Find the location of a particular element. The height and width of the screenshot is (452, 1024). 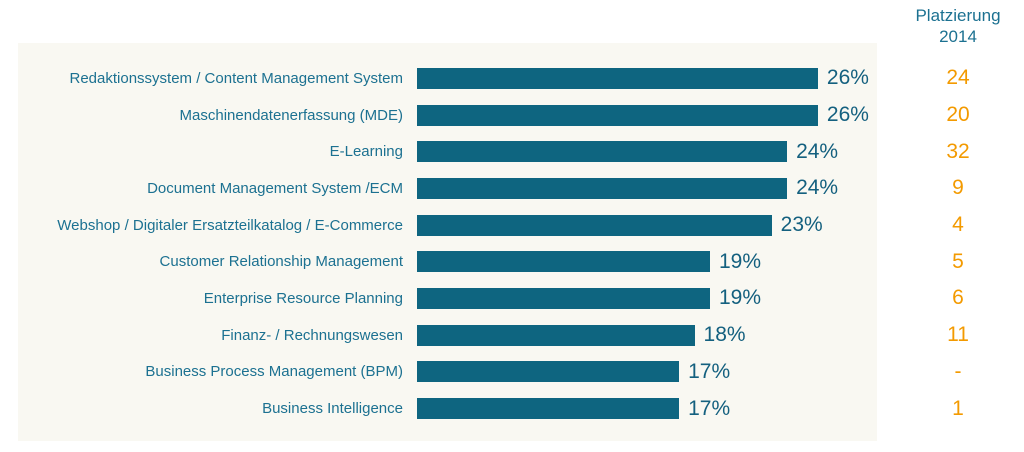

bar-row: Maschinendatenerfassung (MDE) 26% 20 is located at coordinates (512, 115).